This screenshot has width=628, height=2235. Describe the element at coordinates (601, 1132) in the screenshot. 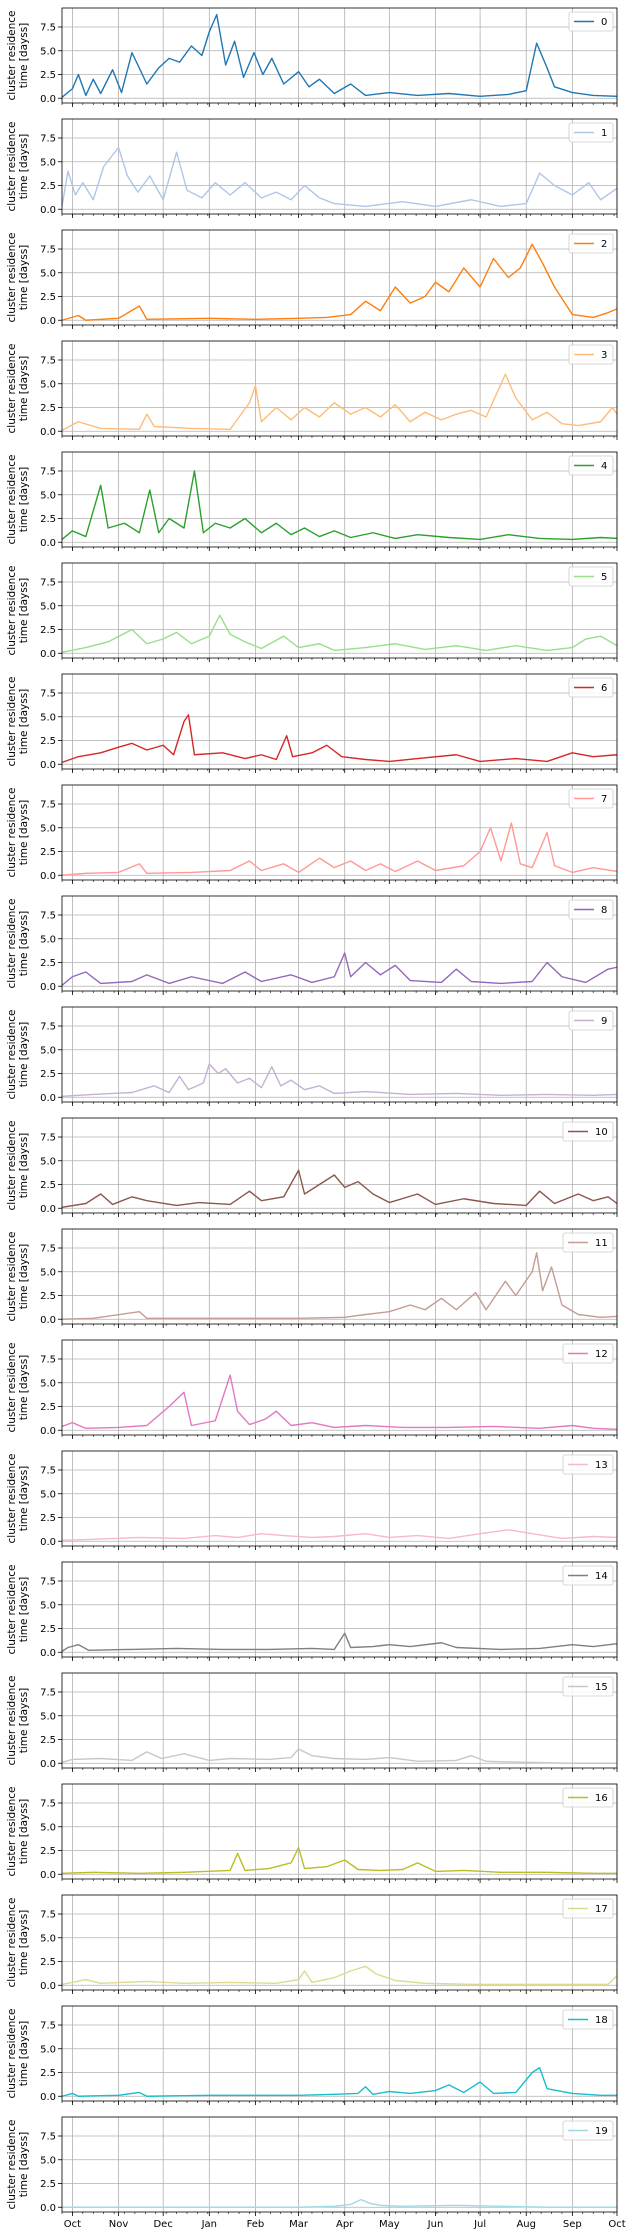

I see `legend-label: 10` at that location.